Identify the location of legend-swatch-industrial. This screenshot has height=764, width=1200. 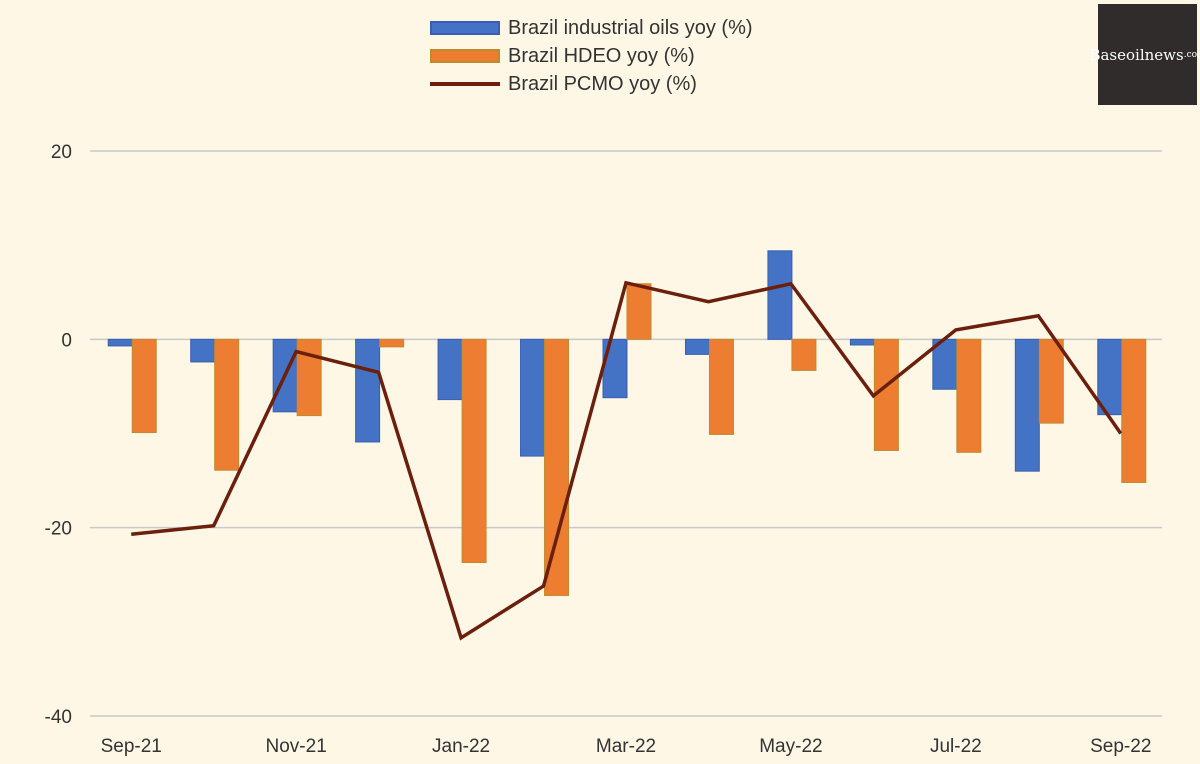
(465, 28).